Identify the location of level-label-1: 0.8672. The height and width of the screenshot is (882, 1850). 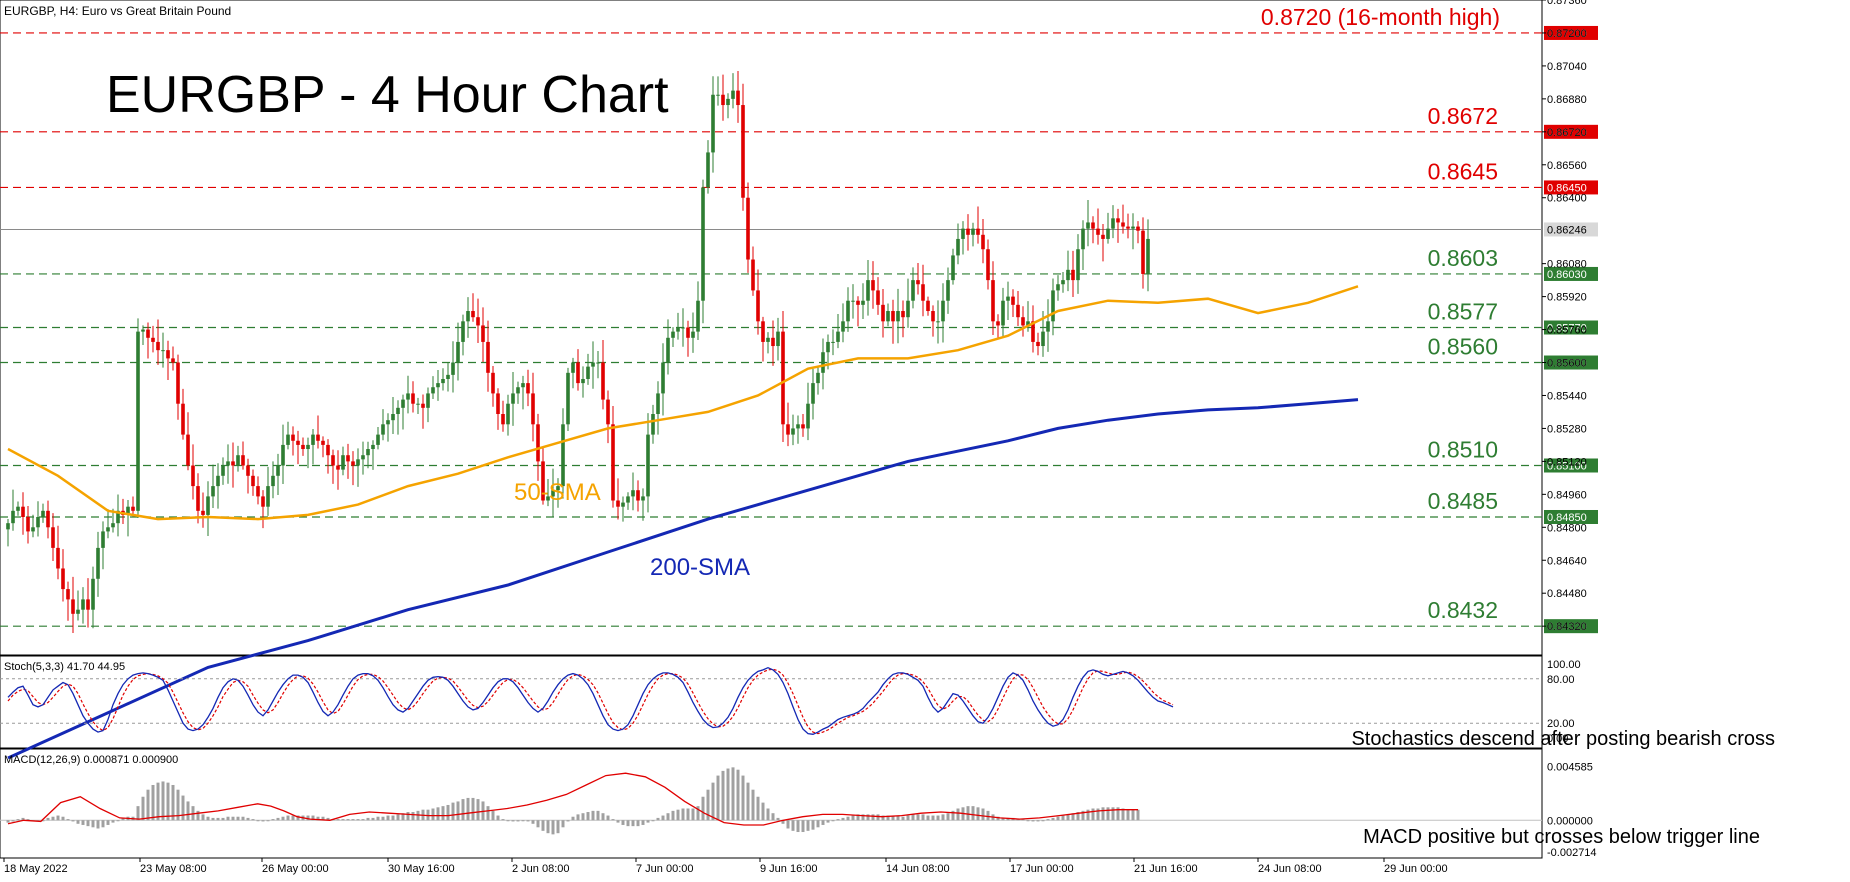
(1463, 116).